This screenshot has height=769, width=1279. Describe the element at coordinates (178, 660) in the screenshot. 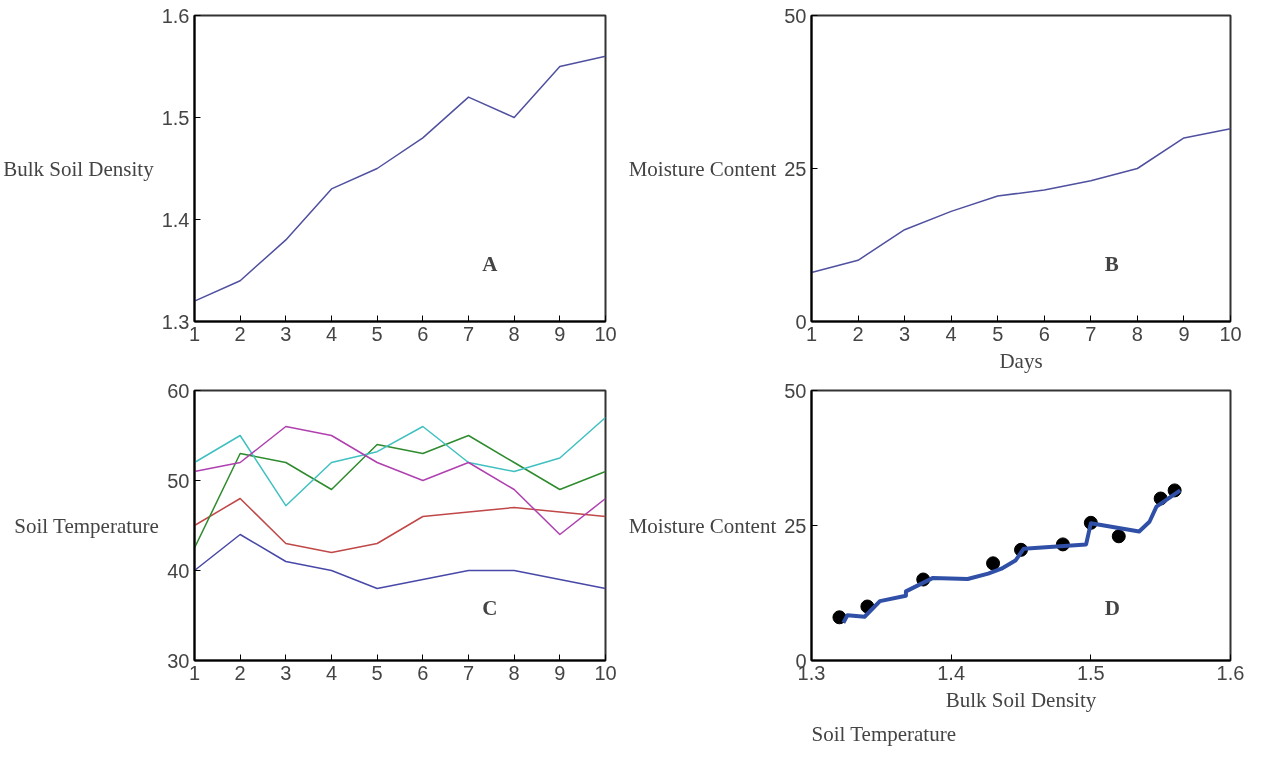

I see `y-tick-label: 30` at that location.